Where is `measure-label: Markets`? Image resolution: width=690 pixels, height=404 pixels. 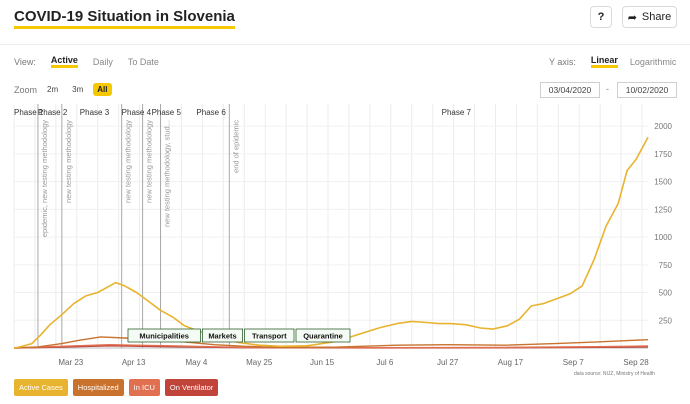 measure-label: Markets is located at coordinates (222, 336).